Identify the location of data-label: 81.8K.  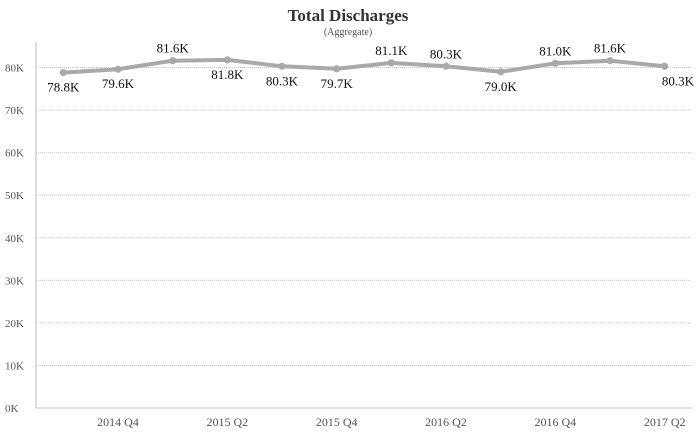
(227, 74).